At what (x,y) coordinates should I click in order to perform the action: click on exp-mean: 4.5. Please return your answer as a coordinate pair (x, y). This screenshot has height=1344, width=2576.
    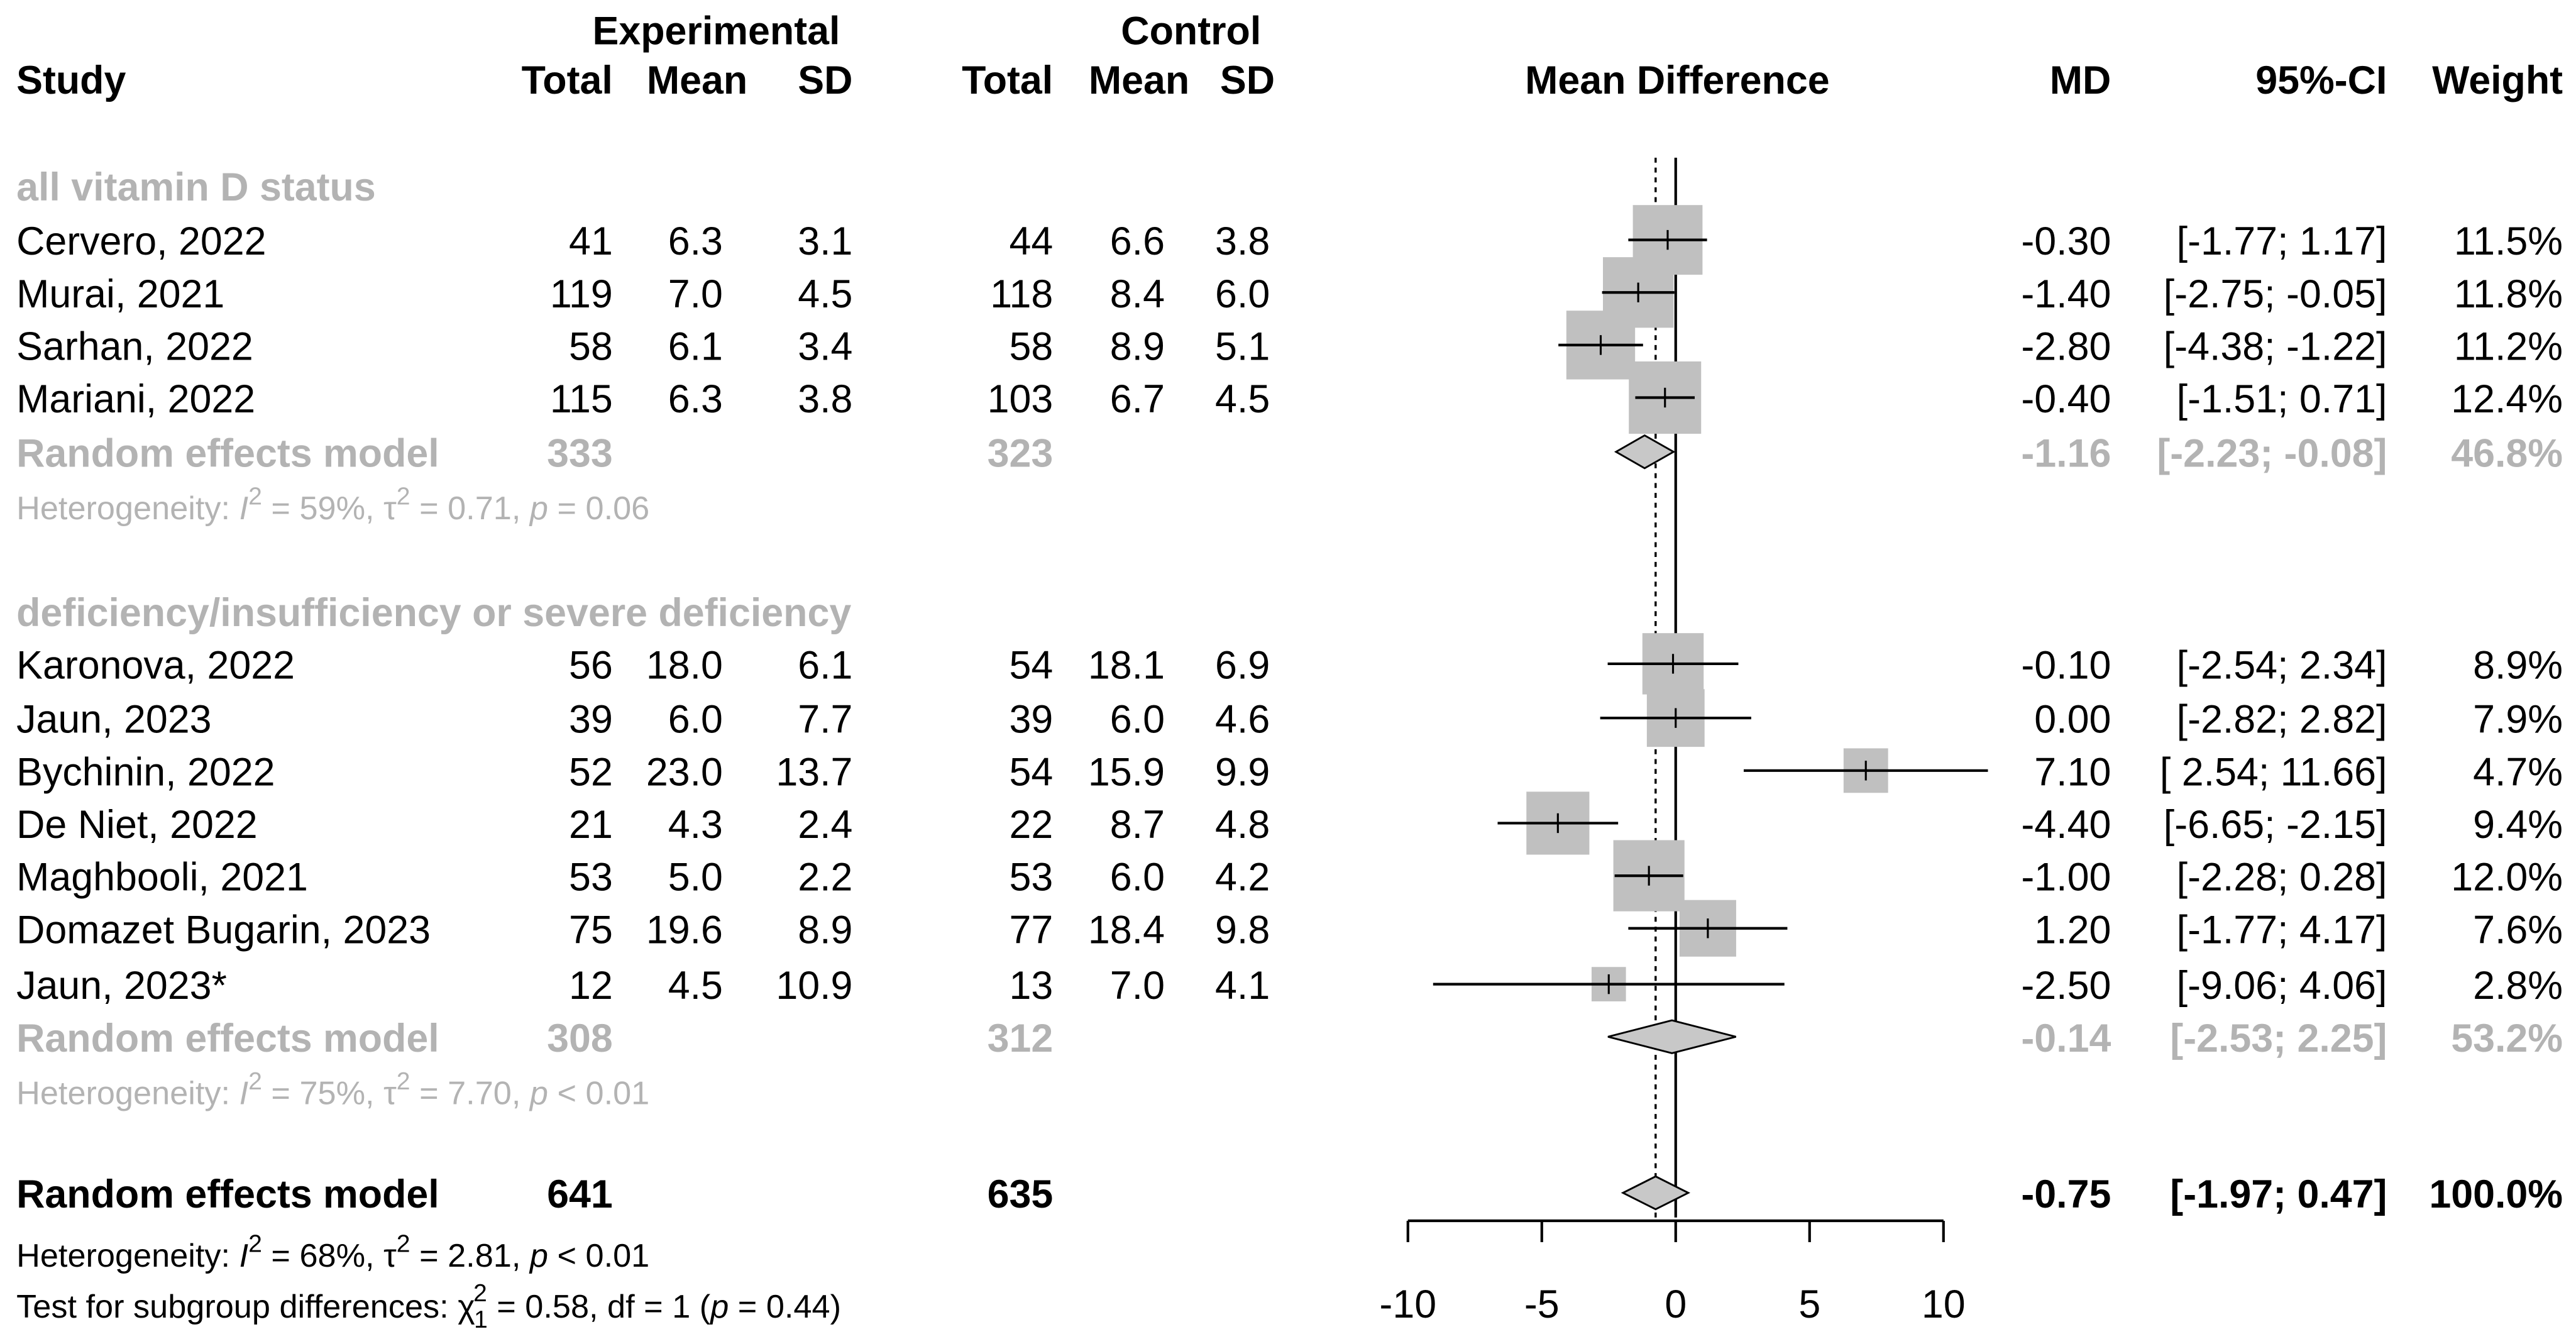
    Looking at the image, I should click on (696, 986).